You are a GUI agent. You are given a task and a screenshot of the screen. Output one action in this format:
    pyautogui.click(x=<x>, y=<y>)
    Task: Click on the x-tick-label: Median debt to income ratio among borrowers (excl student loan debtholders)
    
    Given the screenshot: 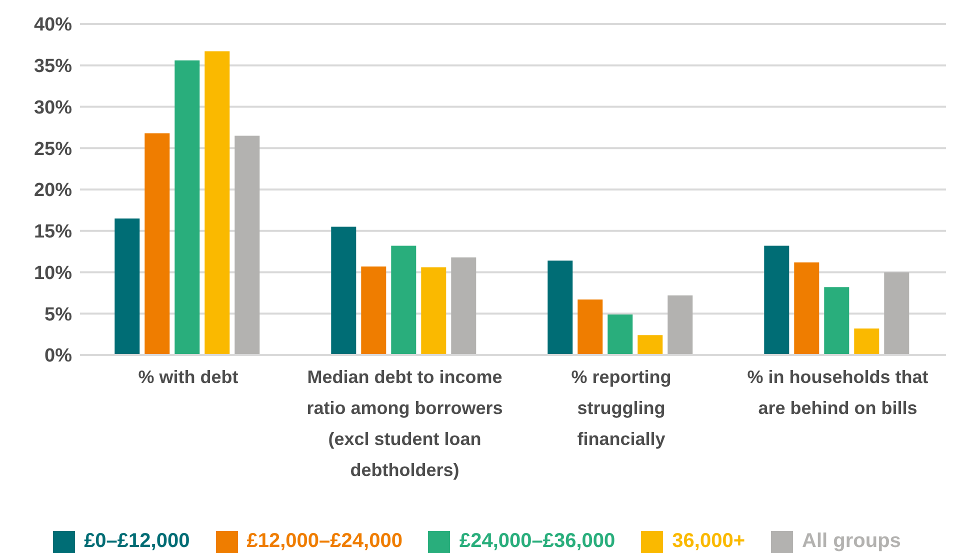 What is the action you would take?
    pyautogui.click(x=404, y=423)
    